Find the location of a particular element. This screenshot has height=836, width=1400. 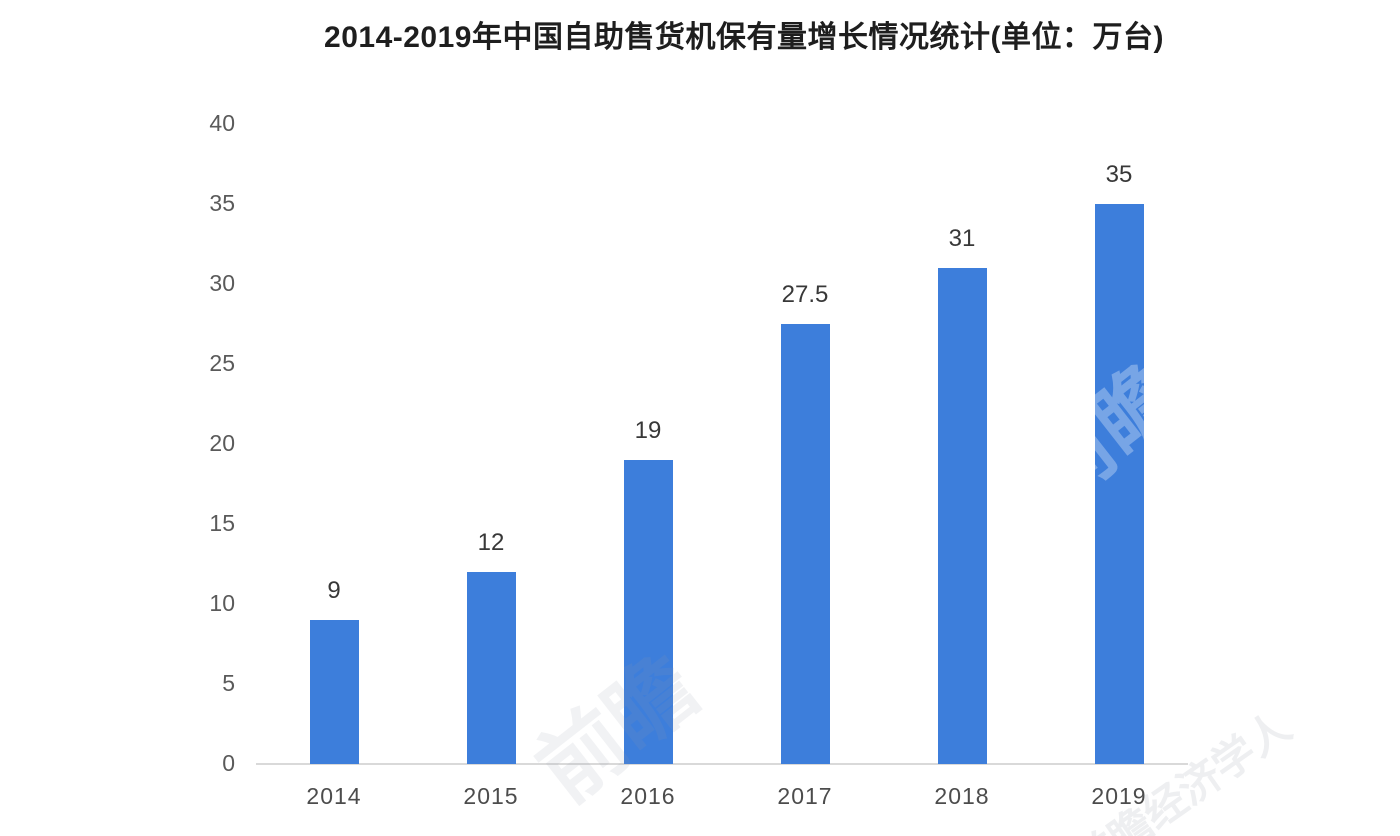

bar-value-label: 27.5 is located at coordinates (805, 294).